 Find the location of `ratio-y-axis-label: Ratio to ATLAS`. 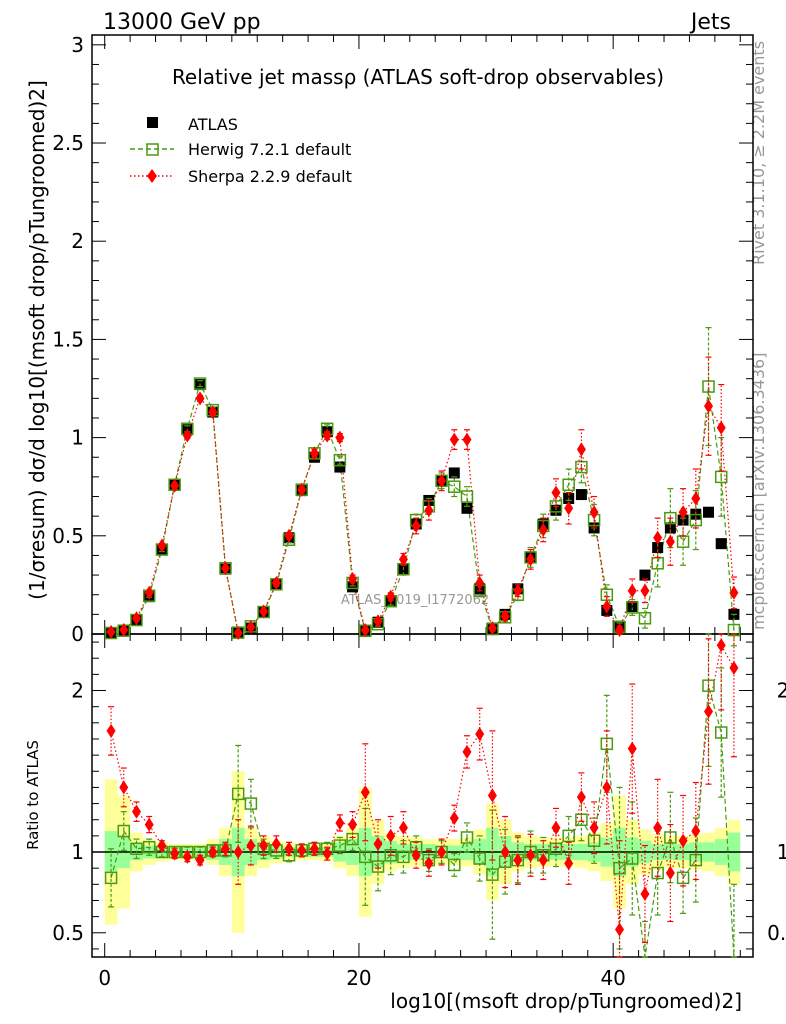

ratio-y-axis-label: Ratio to ATLAS is located at coordinates (33, 795).